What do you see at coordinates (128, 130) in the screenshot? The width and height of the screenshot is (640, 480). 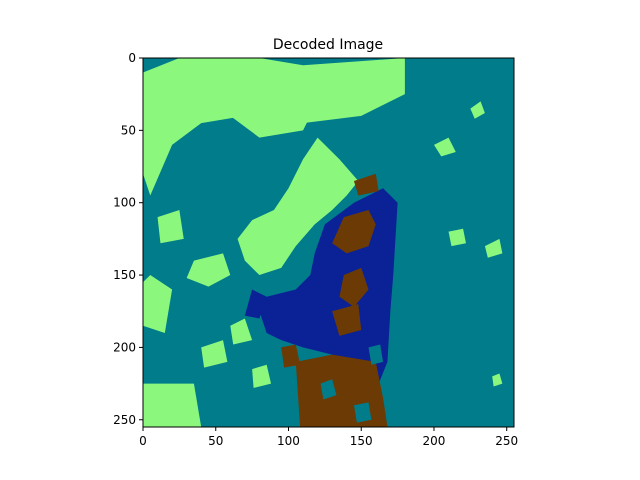 I see `y-tick-label: 50` at bounding box center [128, 130].